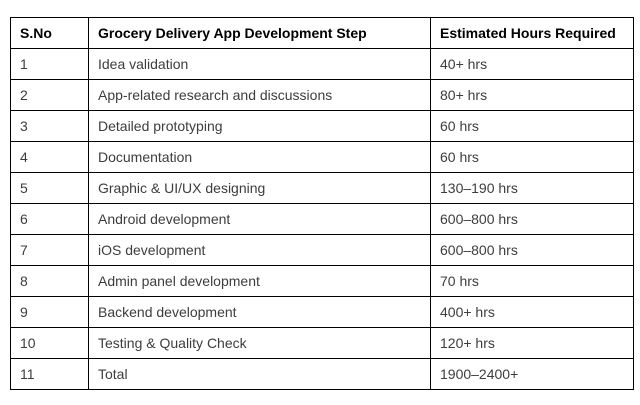  I want to click on cell-sno: 3, so click(49, 126).